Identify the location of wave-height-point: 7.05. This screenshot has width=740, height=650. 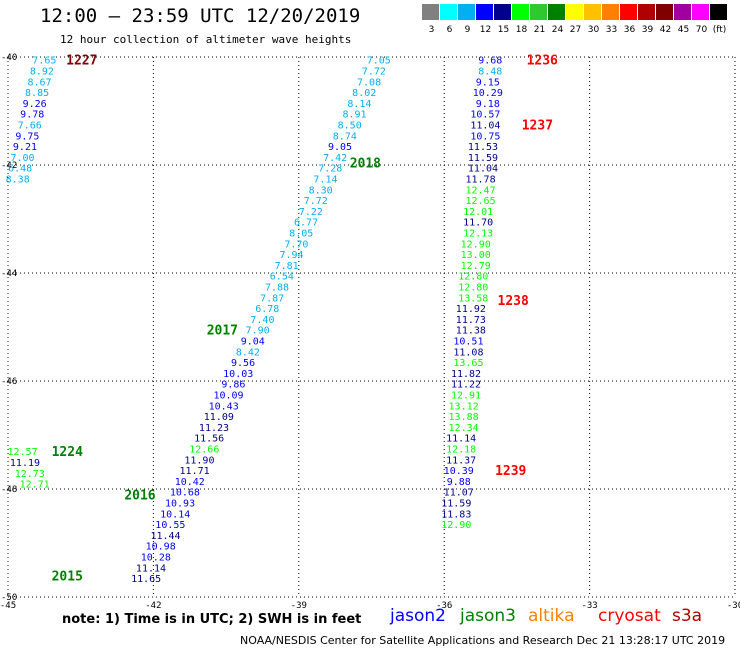
(379, 61).